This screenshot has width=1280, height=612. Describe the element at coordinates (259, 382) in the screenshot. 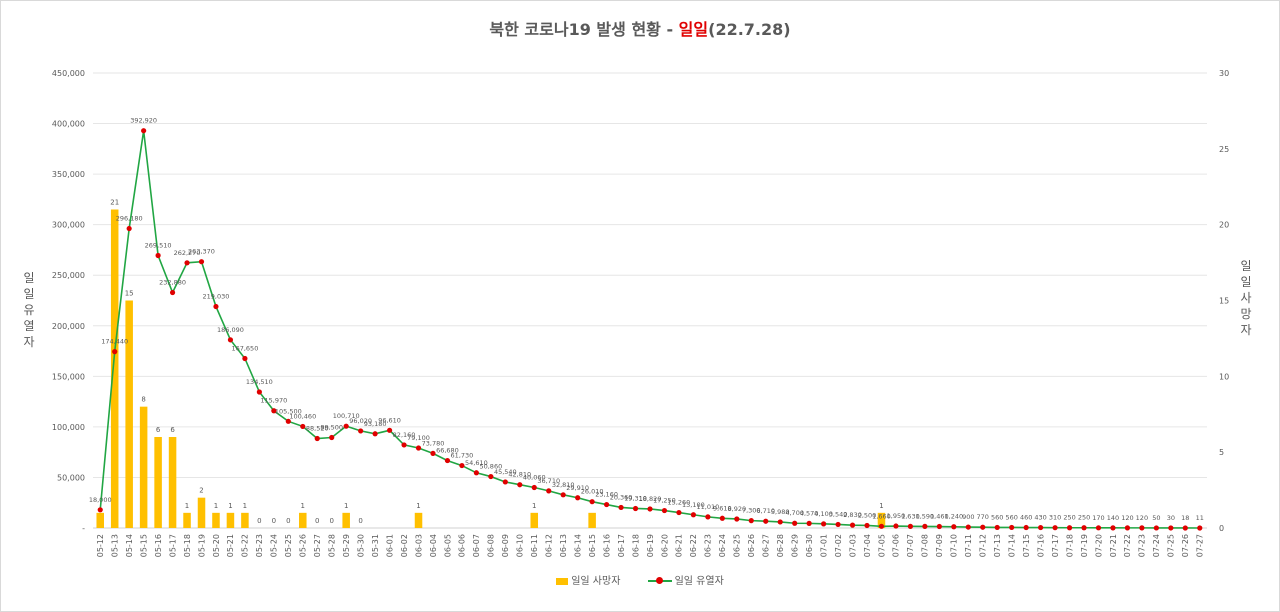

I see `line-data-label: 134,510` at that location.